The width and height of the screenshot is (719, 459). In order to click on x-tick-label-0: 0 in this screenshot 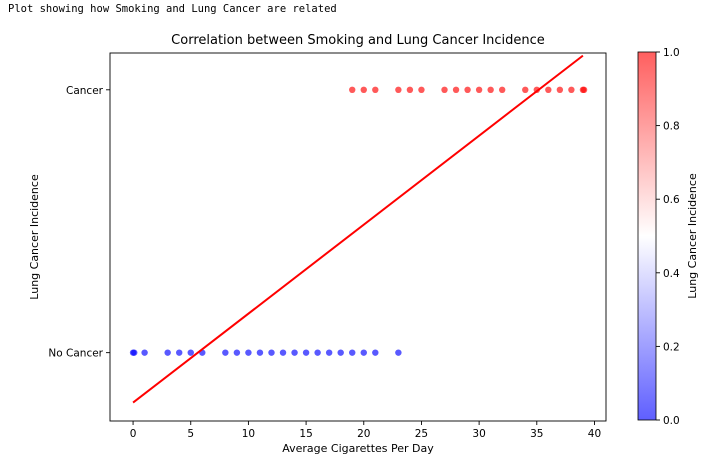, I will do `click(133, 434)`.